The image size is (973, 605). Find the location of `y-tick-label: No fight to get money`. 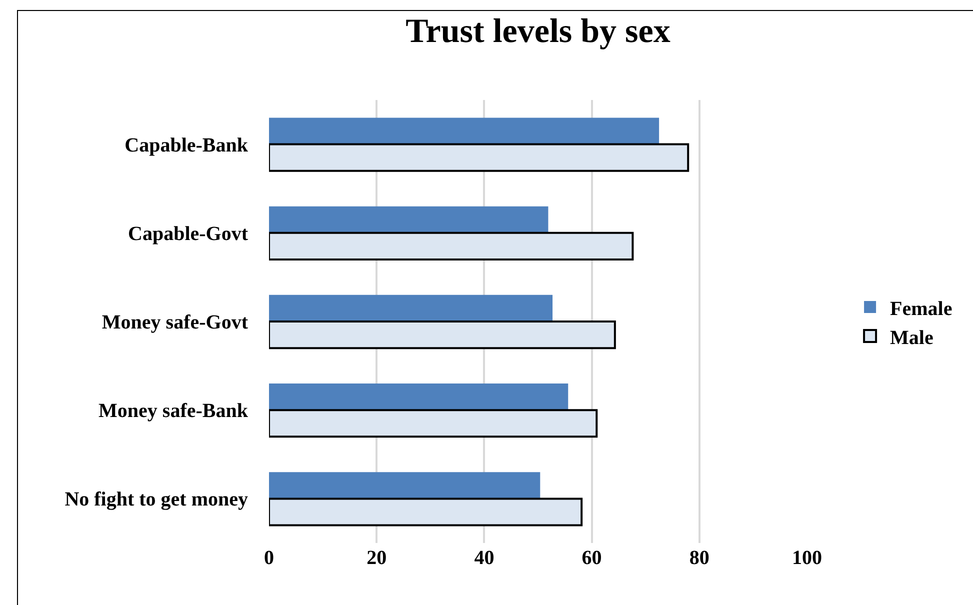

y-tick-label: No fight to get money is located at coordinates (156, 499).